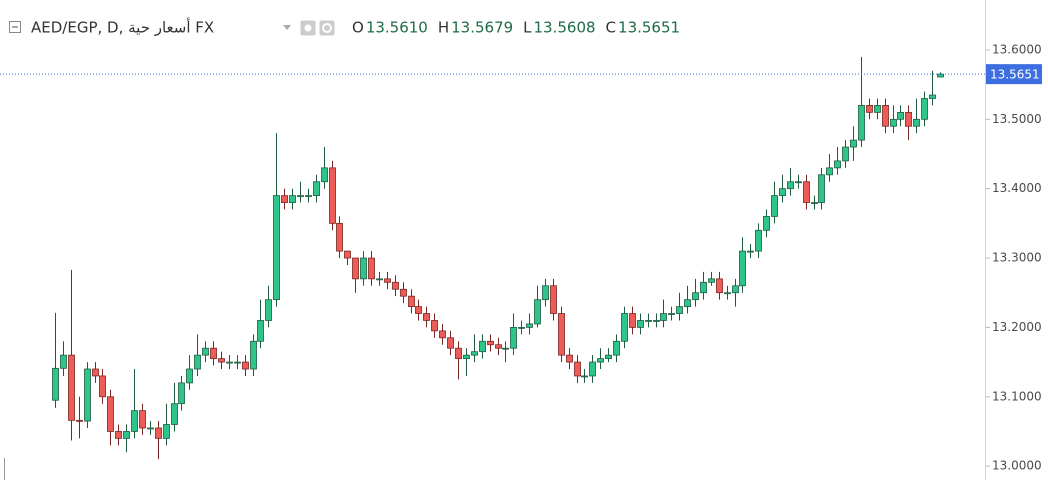  I want to click on price-label-box, so click(1014, 74).